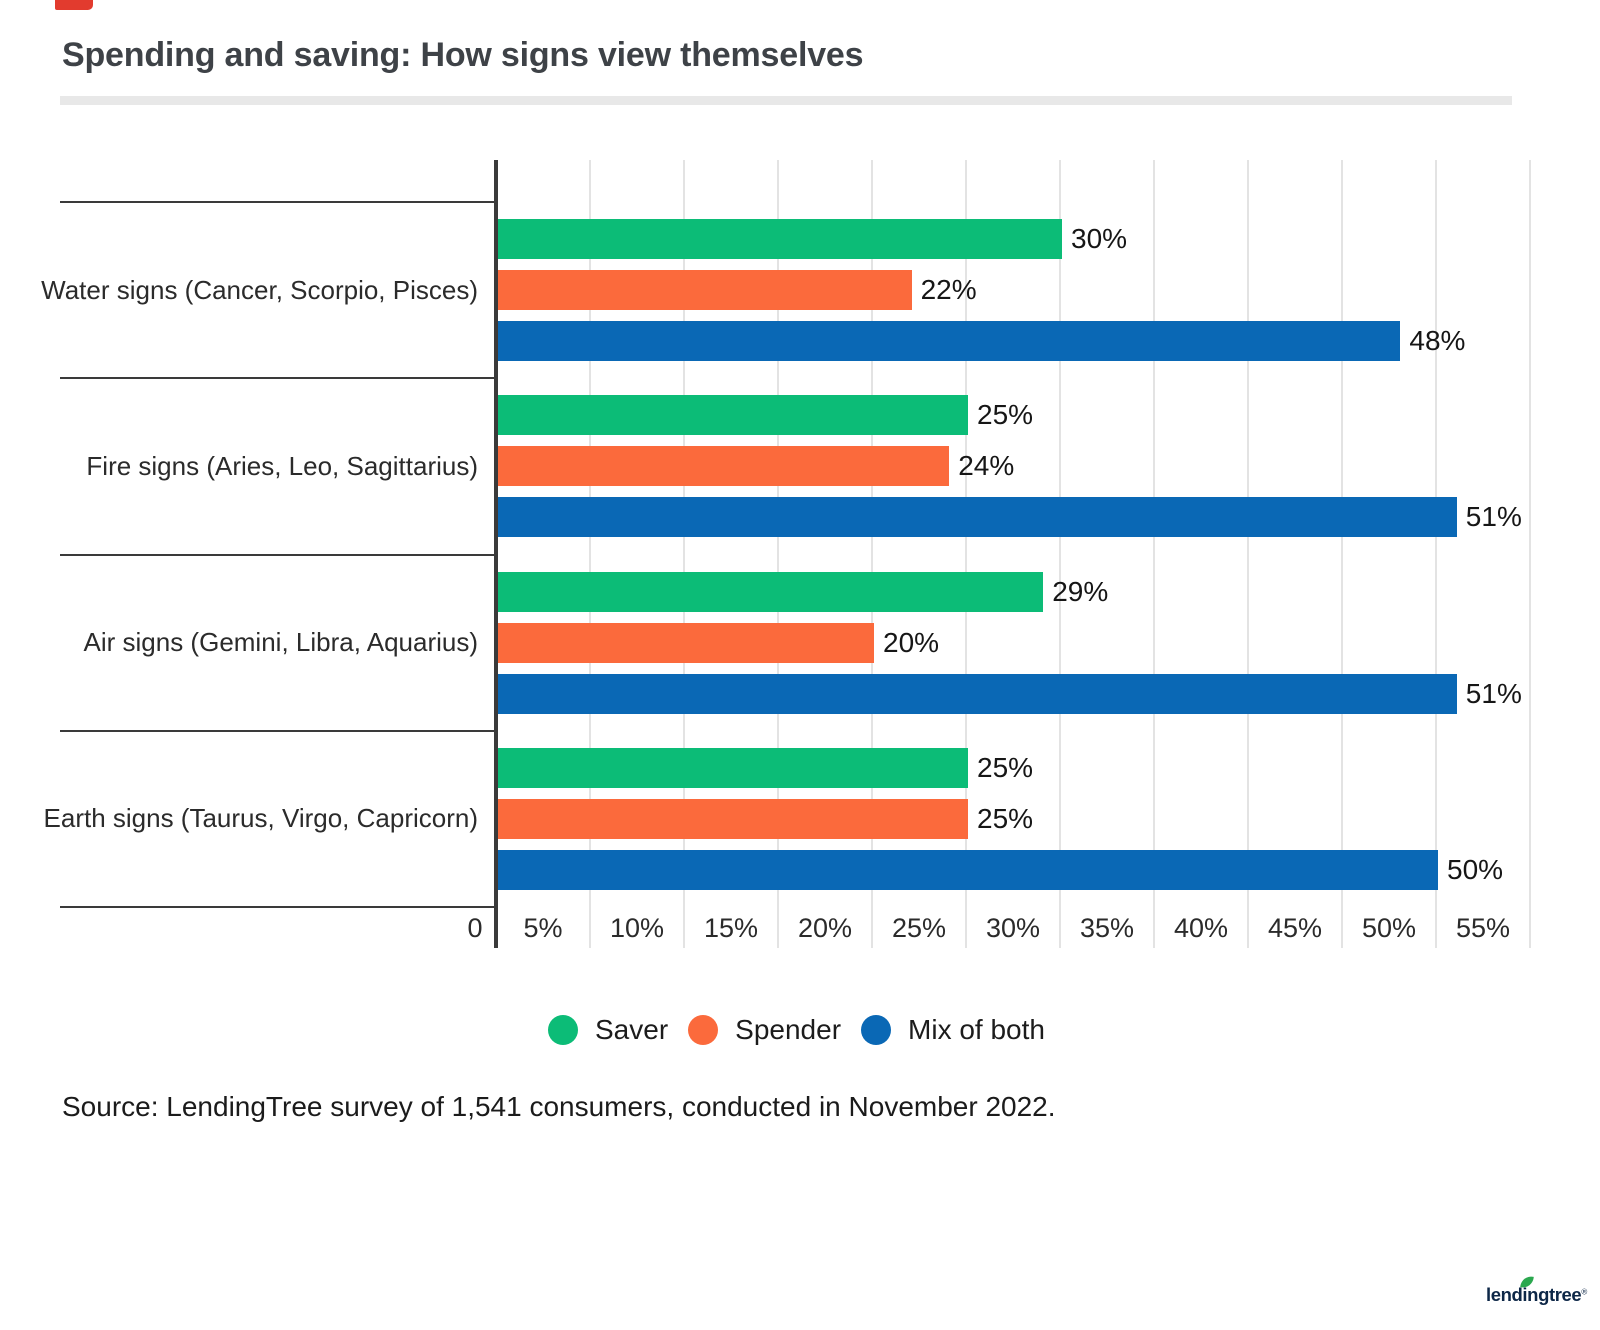  Describe the element at coordinates (919, 928) in the screenshot. I see `x-tick-label: 25%` at that location.